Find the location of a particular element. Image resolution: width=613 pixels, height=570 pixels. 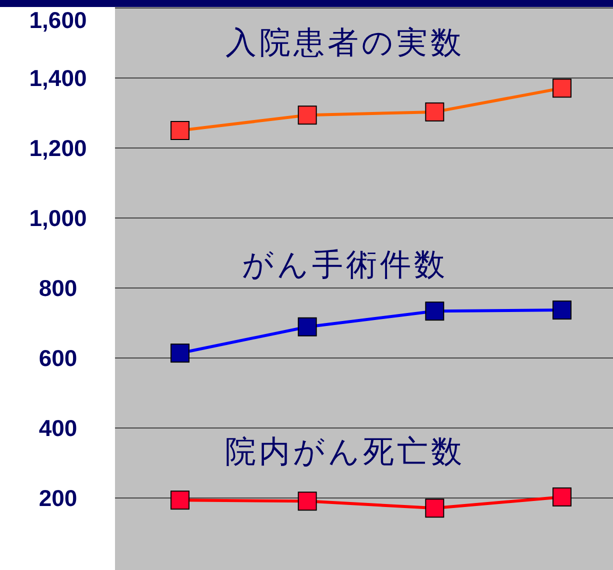

y-tick-label: 800 is located at coordinates (58, 288).